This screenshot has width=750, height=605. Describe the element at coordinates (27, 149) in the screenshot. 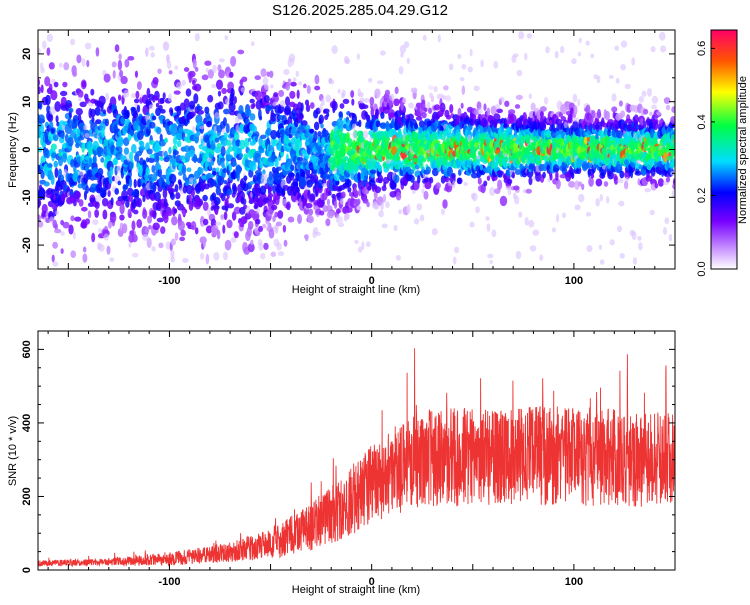

I see `spectrogram-ytick-label: 0` at that location.